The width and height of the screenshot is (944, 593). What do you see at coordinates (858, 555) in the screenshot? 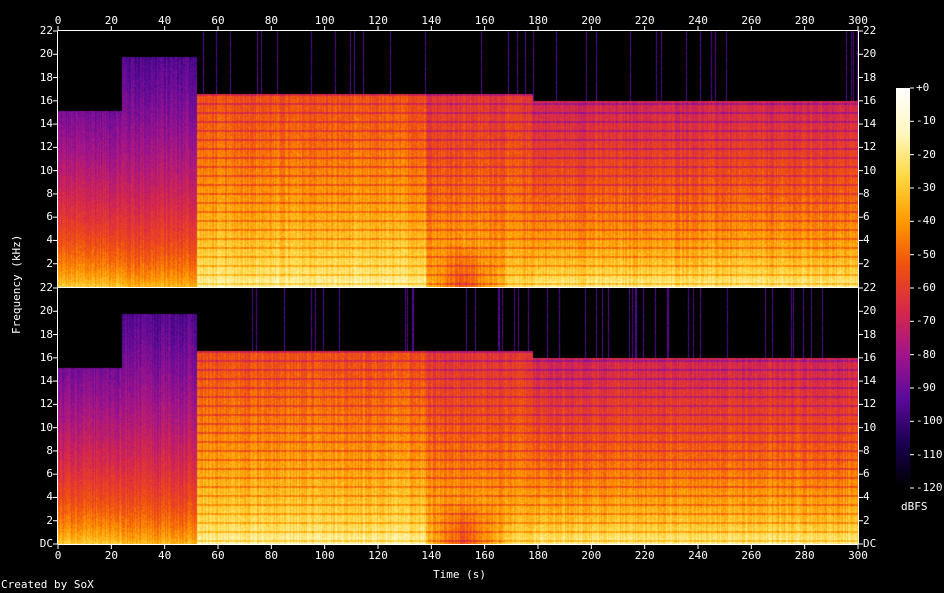
I see `x-tick-label-bottom: 300` at bounding box center [858, 555].